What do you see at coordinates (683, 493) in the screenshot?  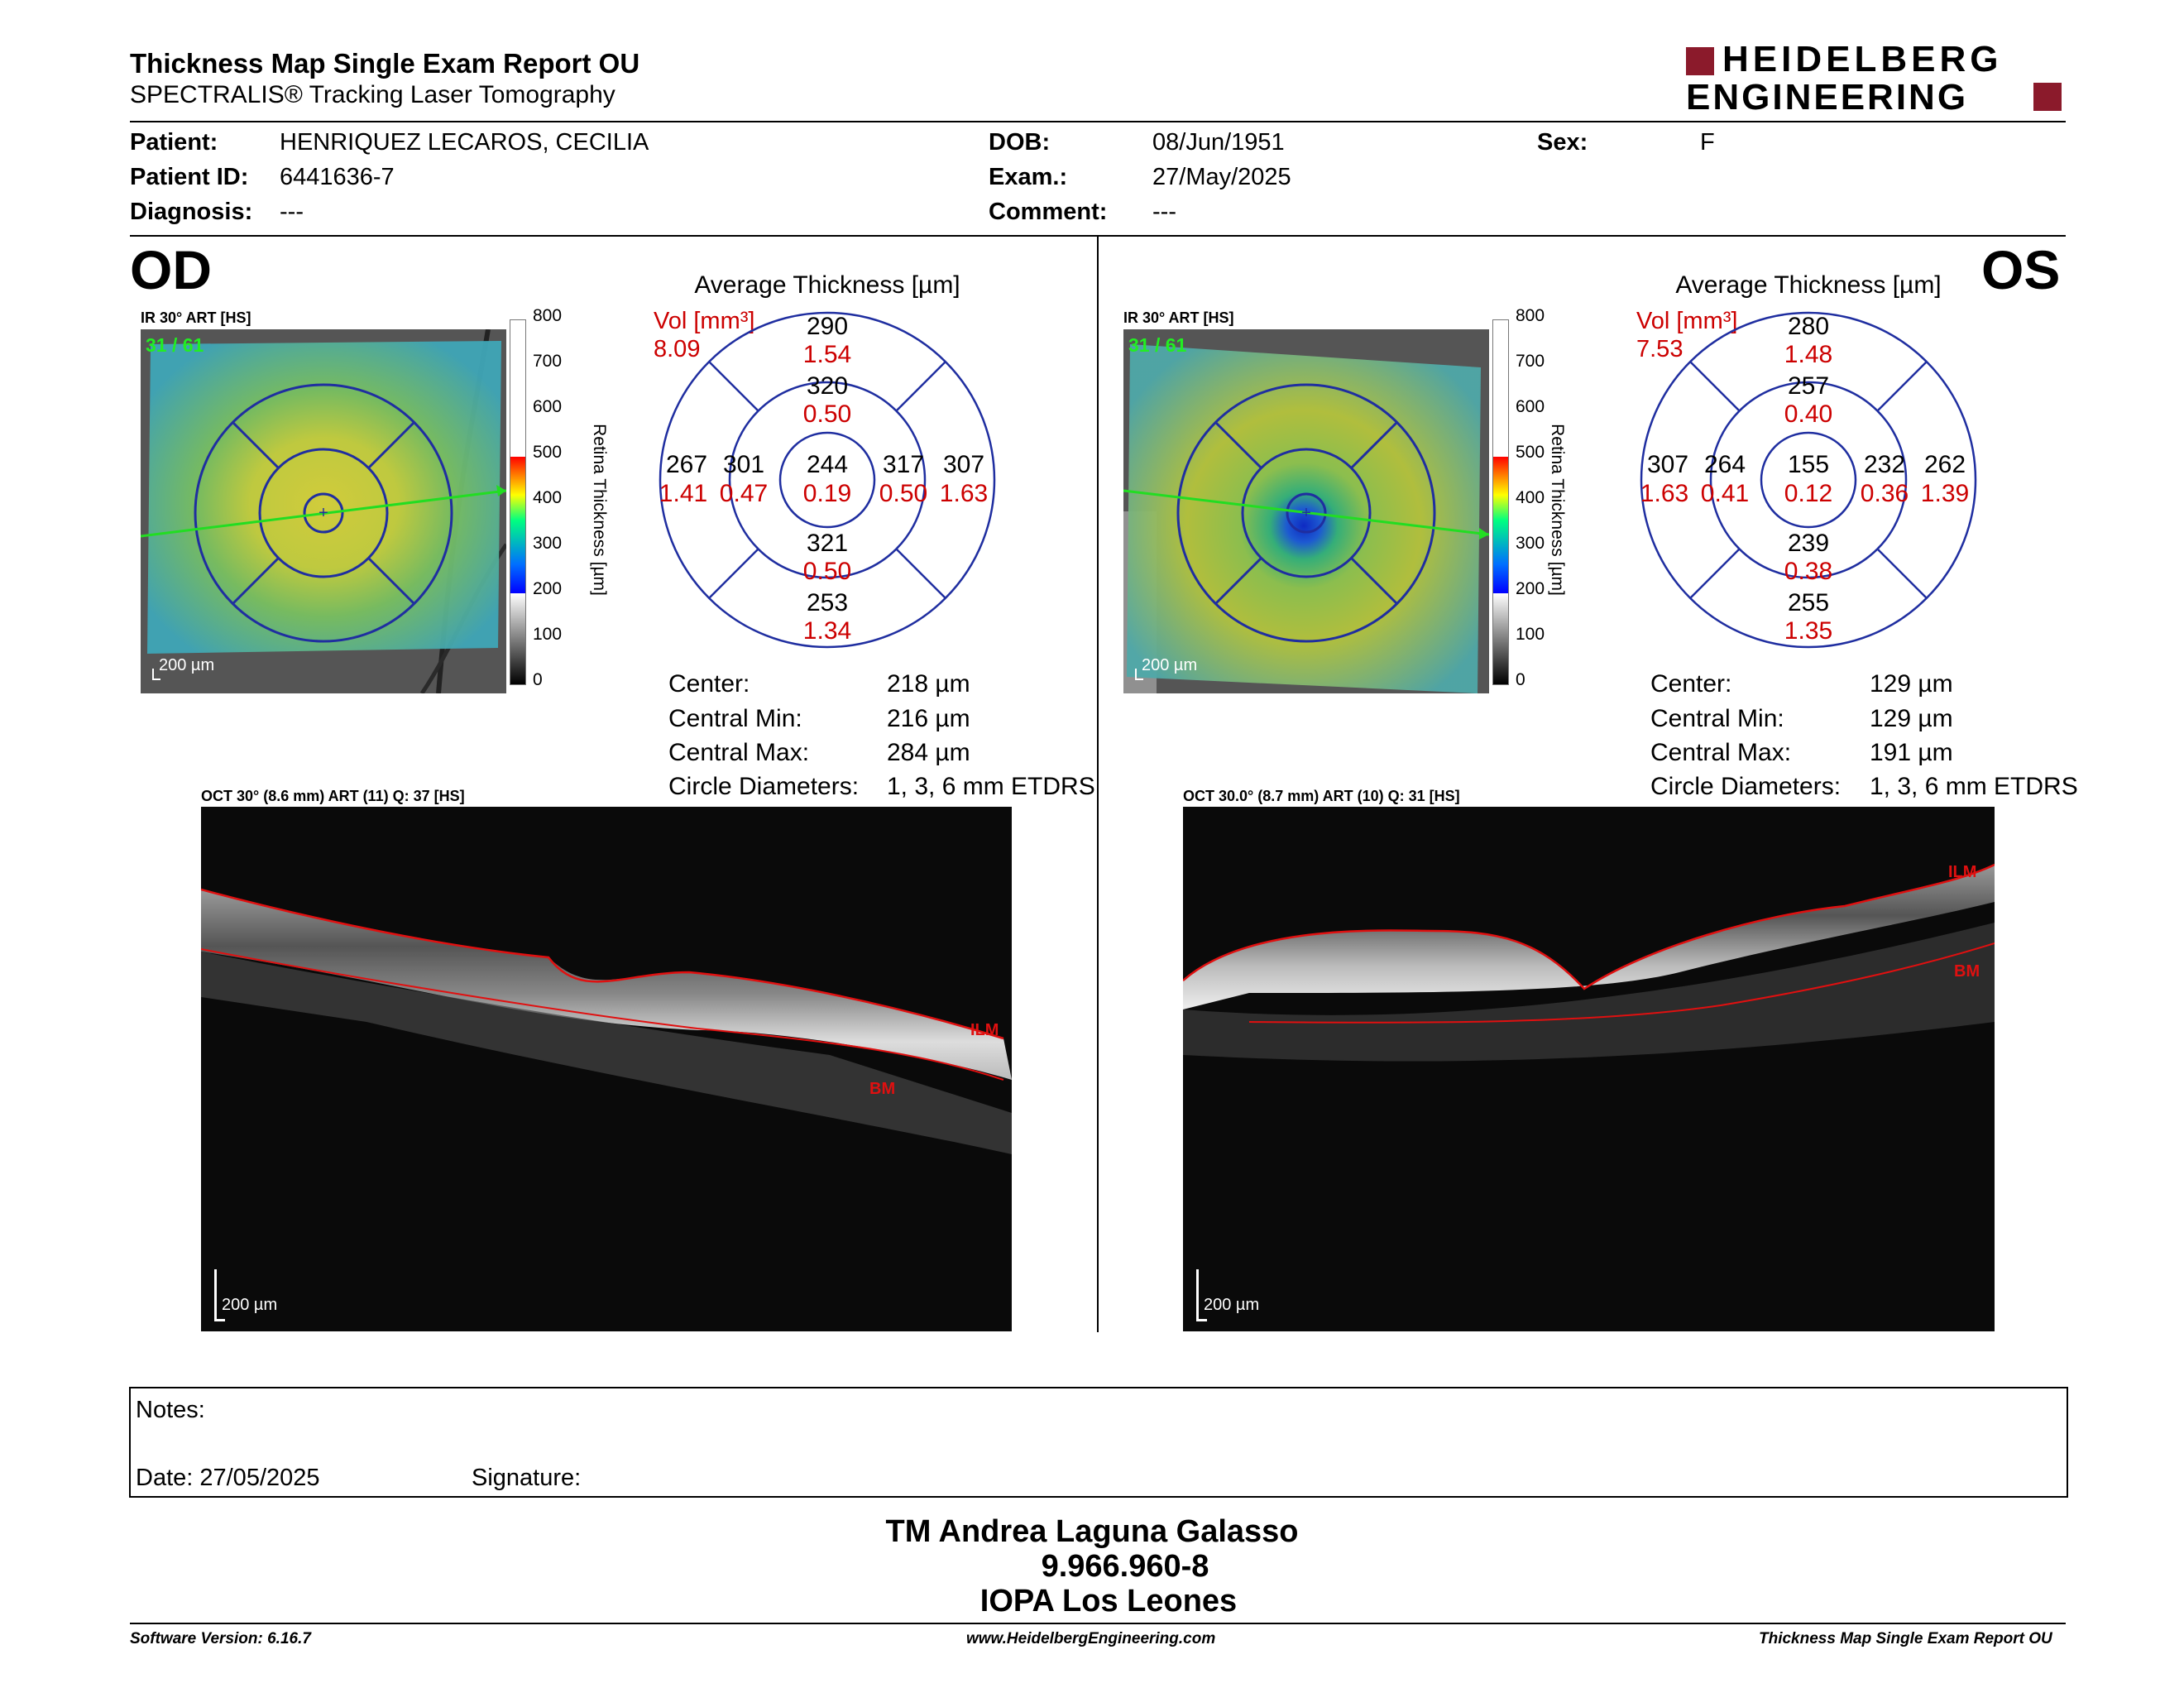 I see `od-outer-left-volume: 1.41` at bounding box center [683, 493].